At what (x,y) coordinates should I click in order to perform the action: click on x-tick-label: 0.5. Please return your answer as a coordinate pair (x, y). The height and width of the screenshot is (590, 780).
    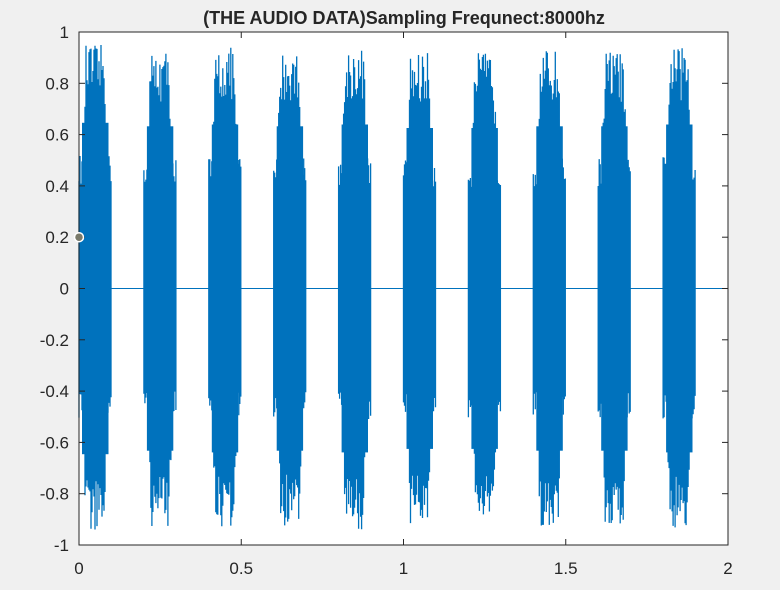
    Looking at the image, I should click on (241, 568).